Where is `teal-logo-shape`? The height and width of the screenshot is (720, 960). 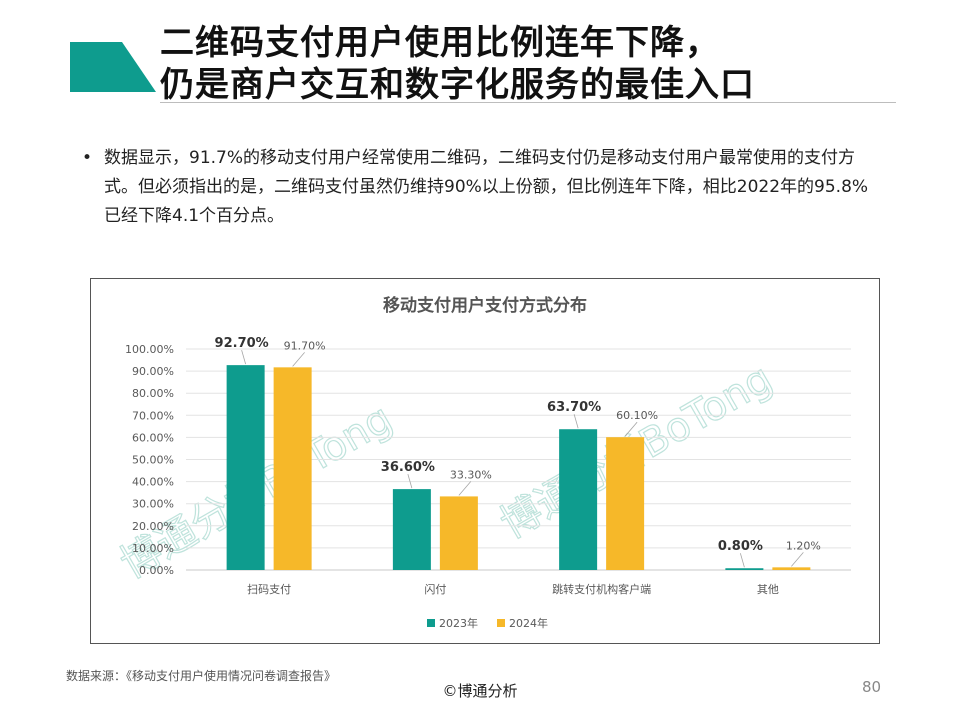
teal-logo-shape is located at coordinates (113, 67).